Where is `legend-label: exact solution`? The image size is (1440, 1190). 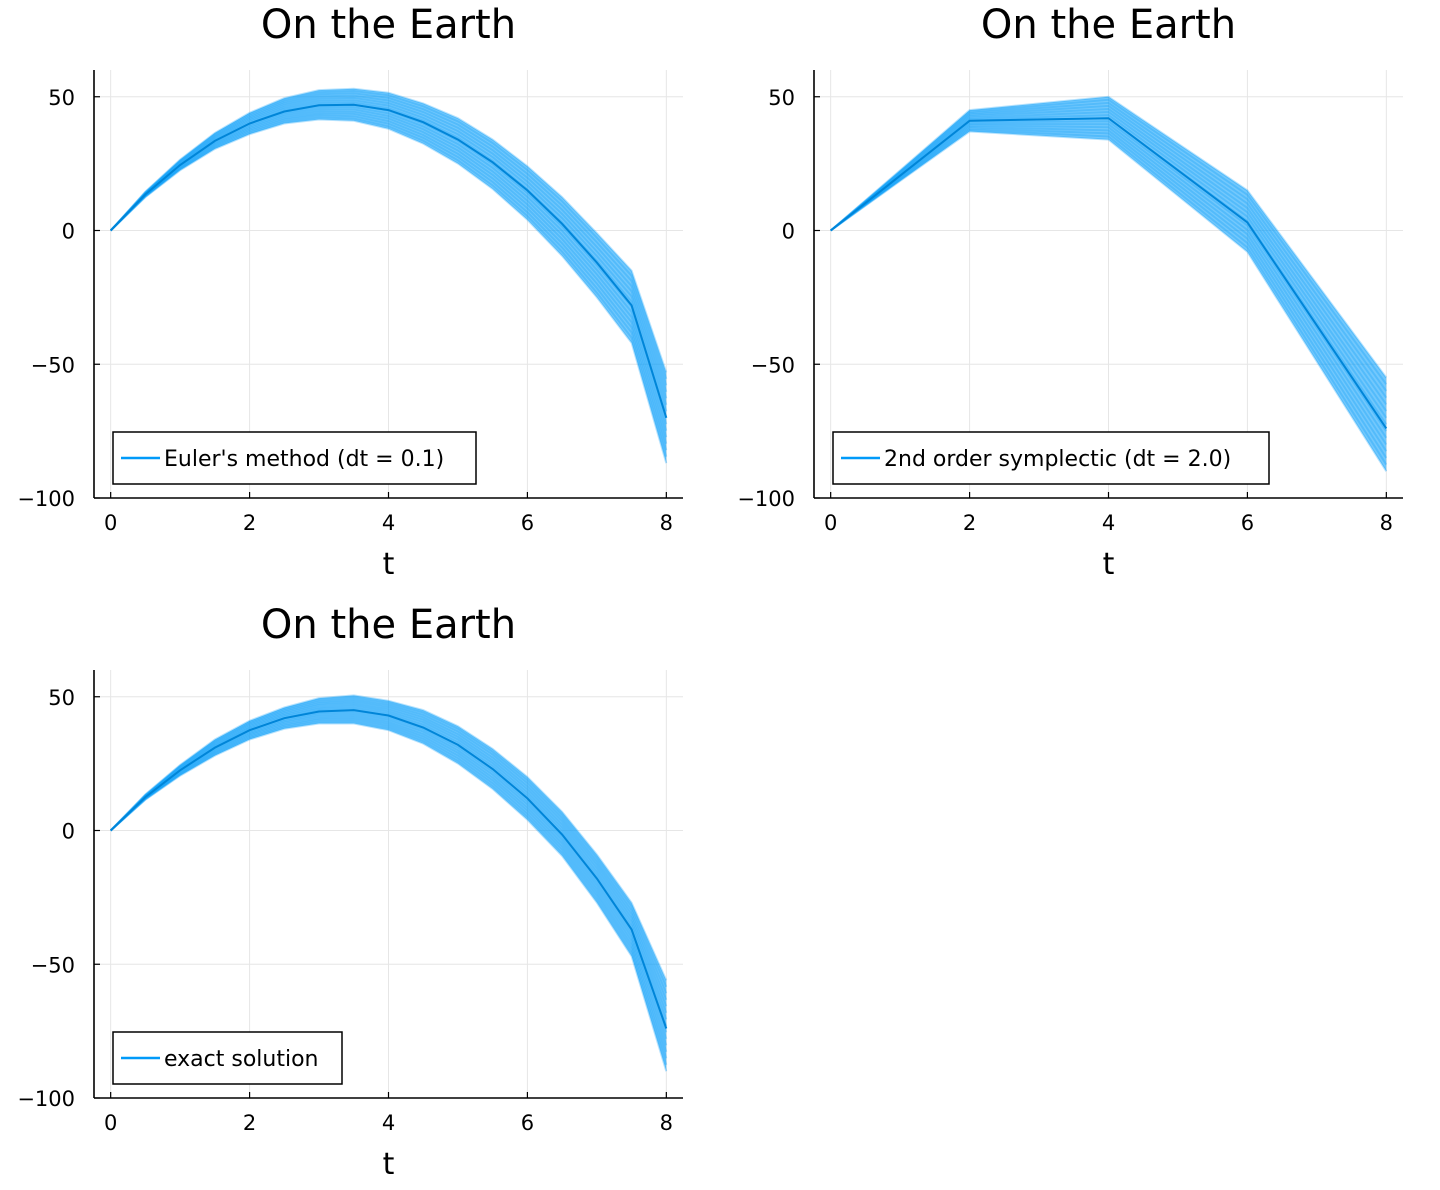
legend-label: exact solution is located at coordinates (241, 1059).